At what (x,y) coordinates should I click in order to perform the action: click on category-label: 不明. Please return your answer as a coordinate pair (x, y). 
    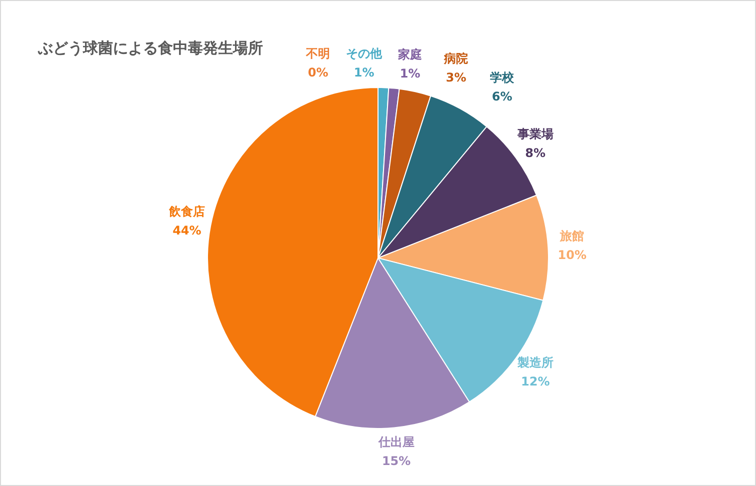
    Looking at the image, I should click on (318, 53).